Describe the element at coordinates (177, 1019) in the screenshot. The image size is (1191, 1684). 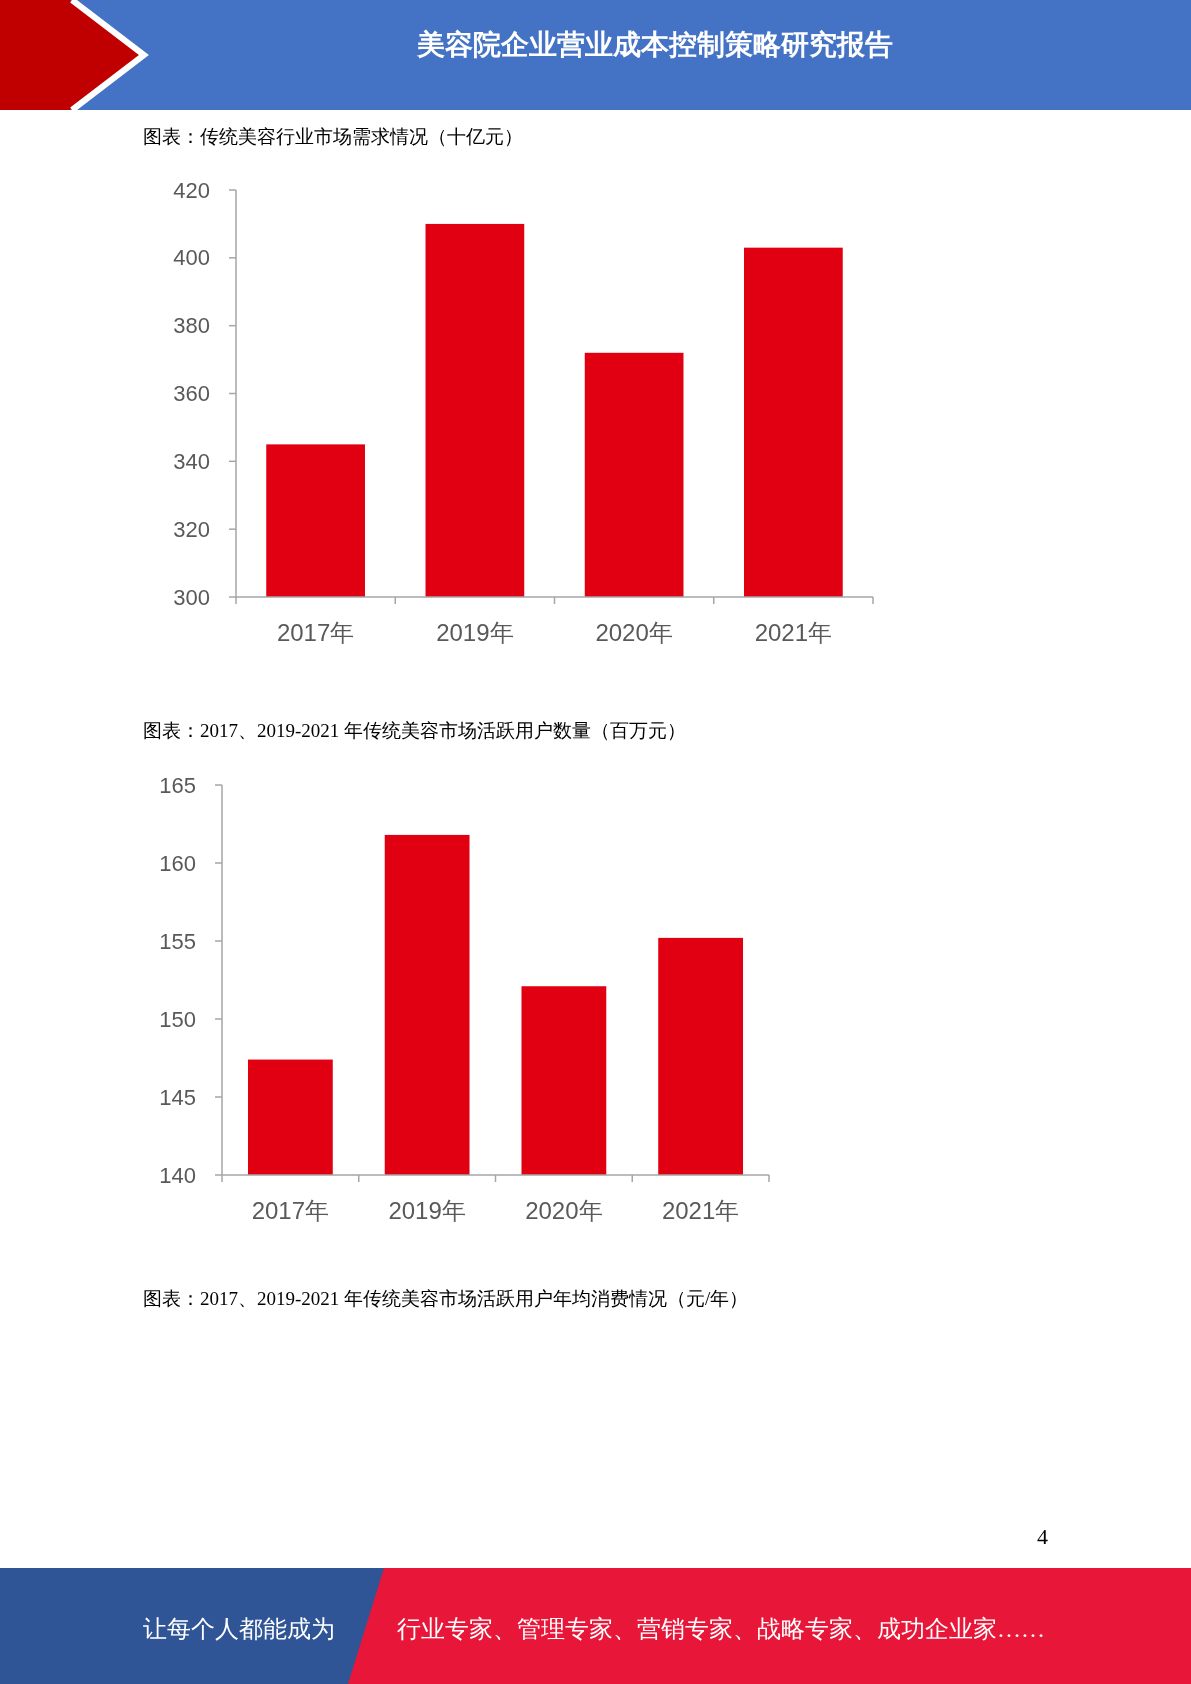
I see `y-tick-label: 150` at that location.